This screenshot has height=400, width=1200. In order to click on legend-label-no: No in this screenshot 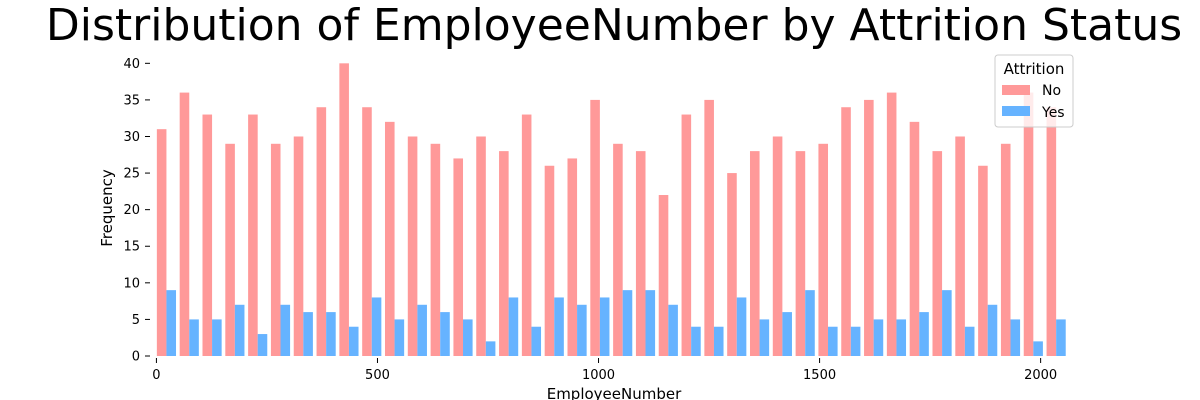, I will do `click(1051, 91)`.